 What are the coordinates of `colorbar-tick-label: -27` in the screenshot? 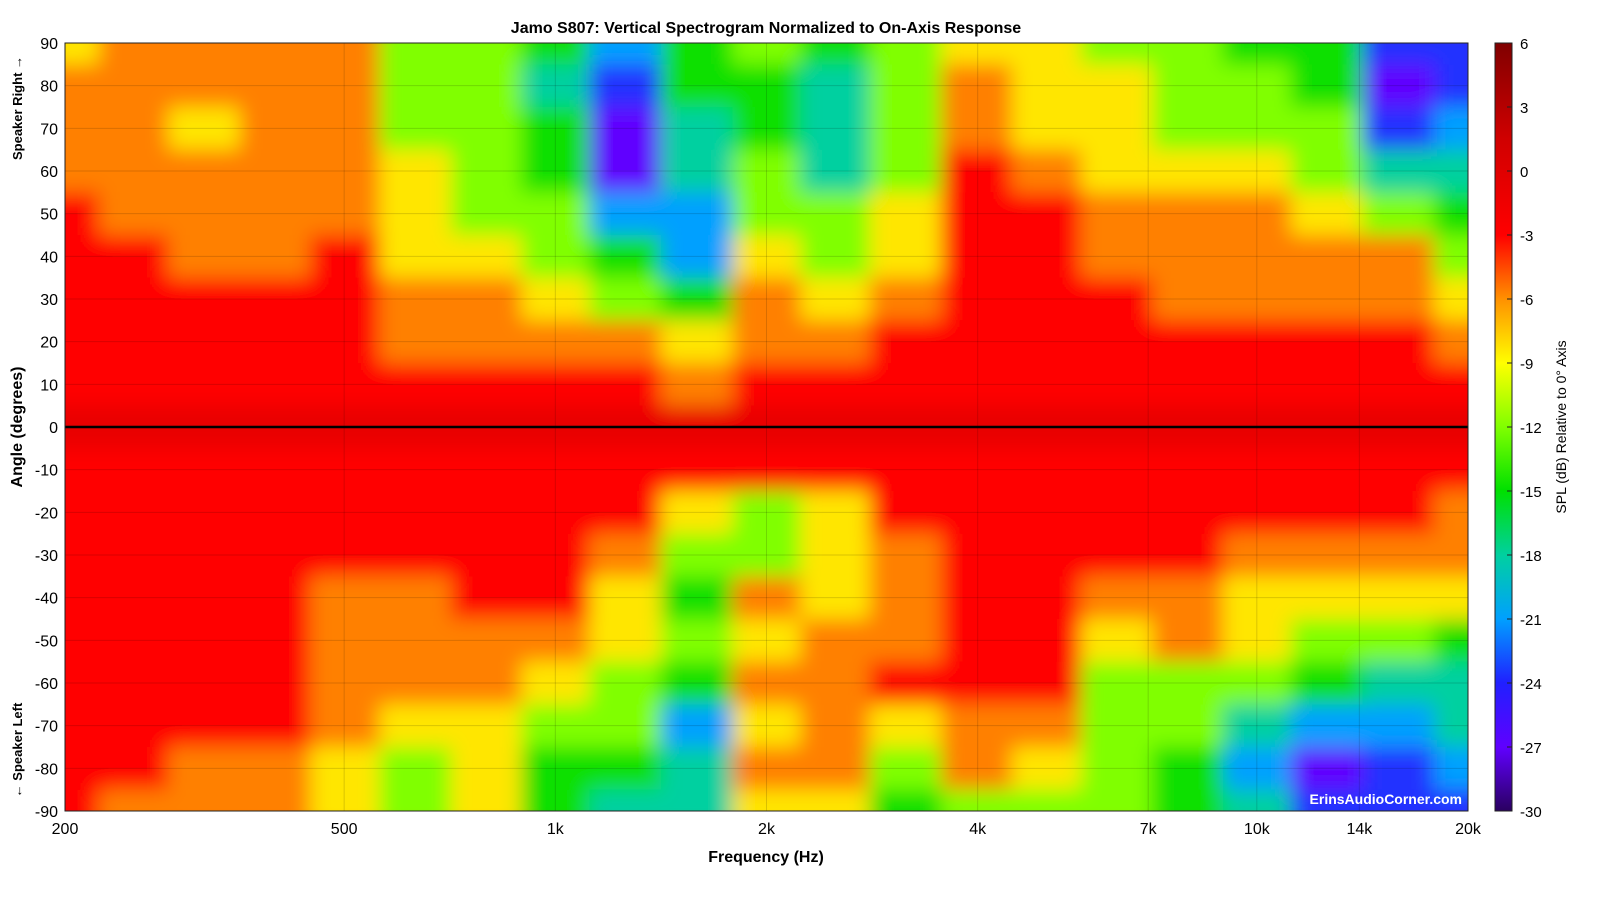 It's located at (1531, 748).